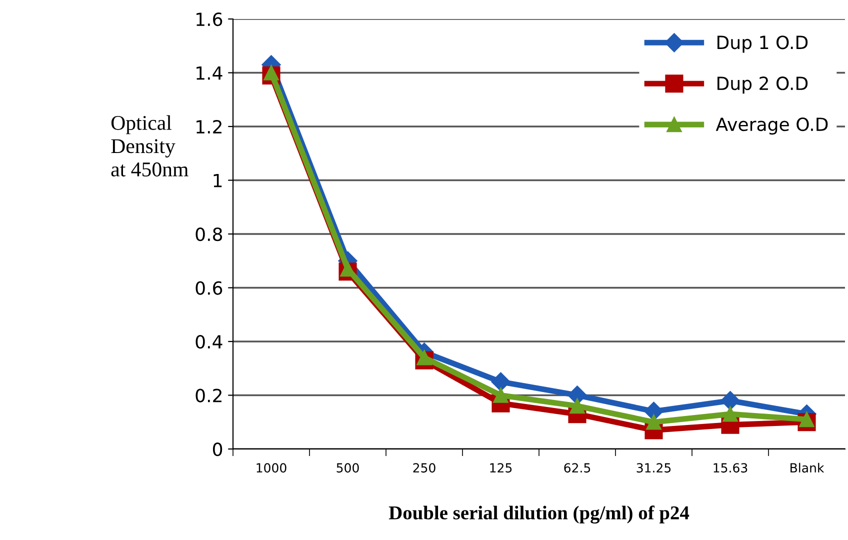 This screenshot has height=540, width=848. What do you see at coordinates (539, 515) in the screenshot?
I see `x-axis-title: Double serial dilution (pg/ml) of p24` at bounding box center [539, 515].